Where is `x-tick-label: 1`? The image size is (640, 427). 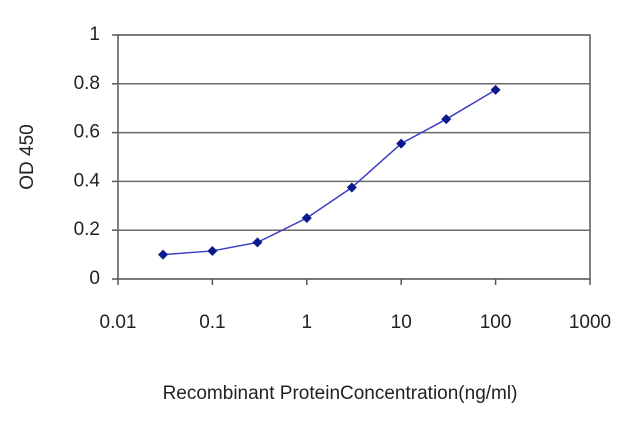
x-tick-label: 1 is located at coordinates (307, 322).